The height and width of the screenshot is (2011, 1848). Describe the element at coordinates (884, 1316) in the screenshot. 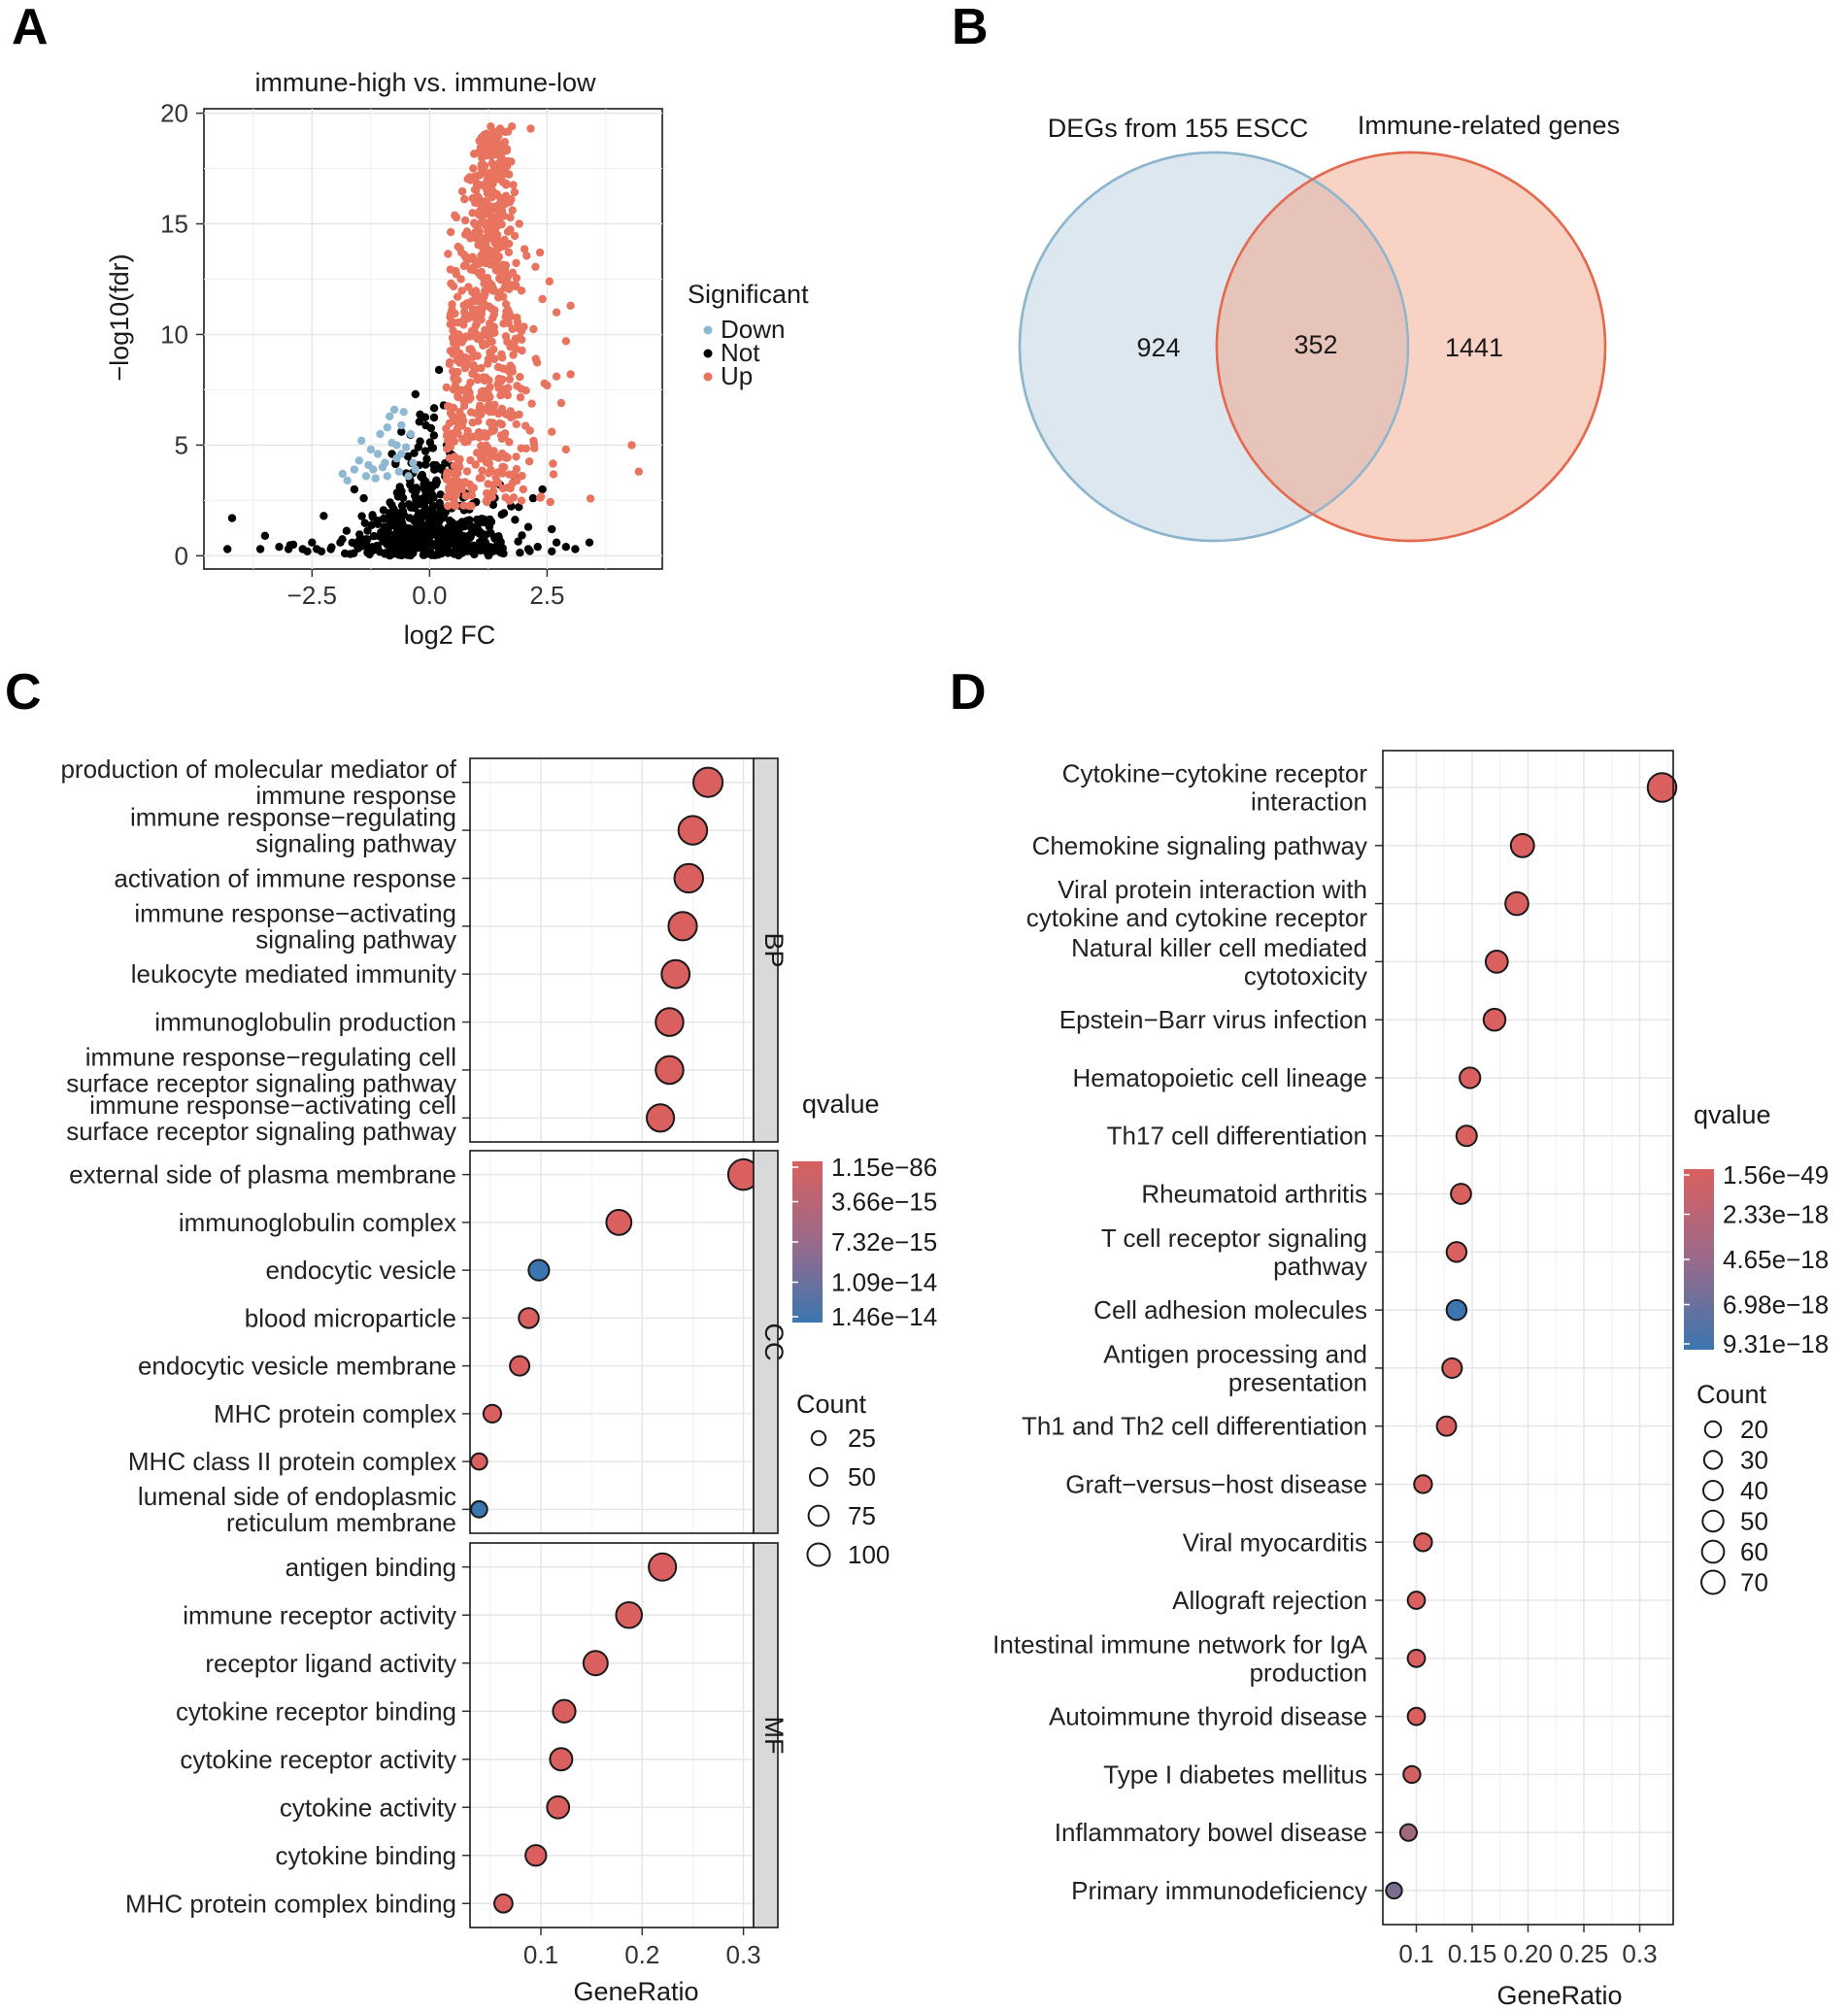

I see `qvalue-label: 1.46e−14` at that location.